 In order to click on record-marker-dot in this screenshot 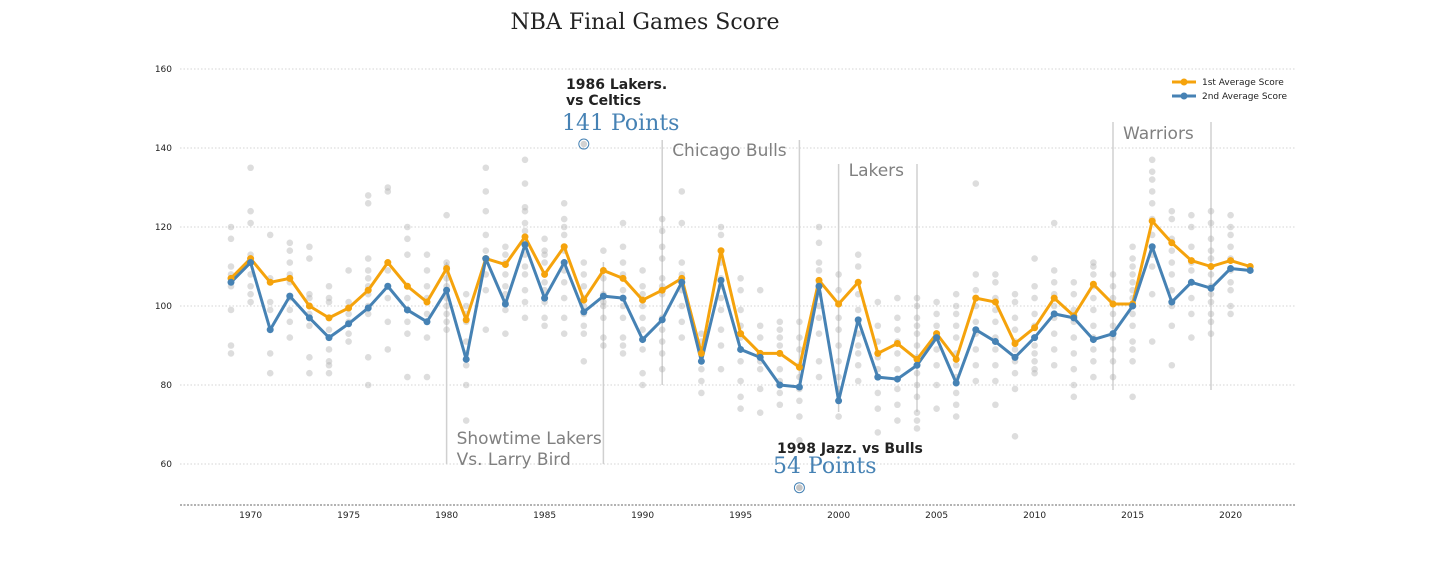, I will do `click(584, 144)`.